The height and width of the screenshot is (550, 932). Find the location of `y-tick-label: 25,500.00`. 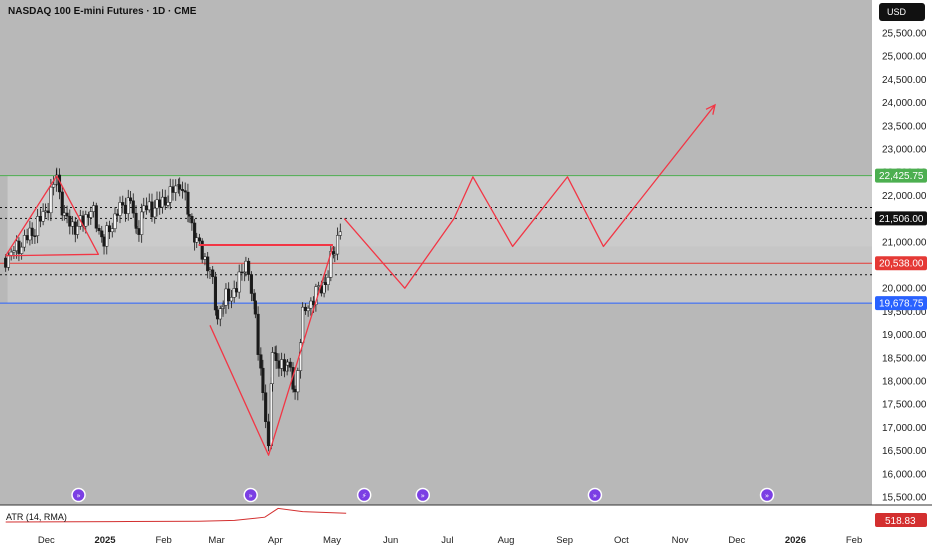

y-tick-label: 25,500.00 is located at coordinates (904, 34).